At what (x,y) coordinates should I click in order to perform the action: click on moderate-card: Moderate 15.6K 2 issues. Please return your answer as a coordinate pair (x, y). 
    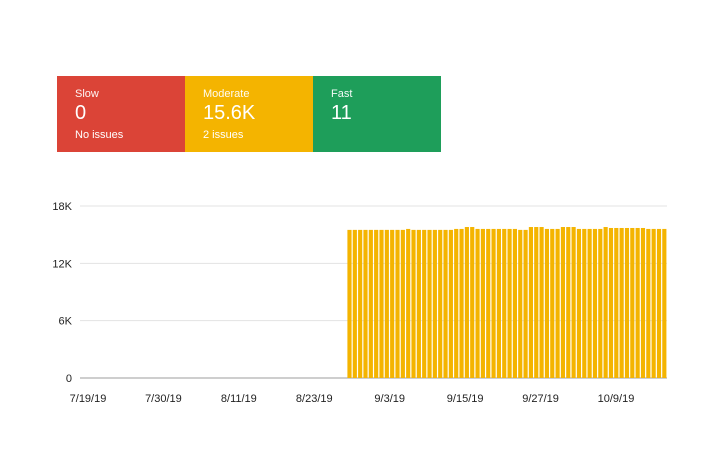
    Looking at the image, I should click on (249, 114).